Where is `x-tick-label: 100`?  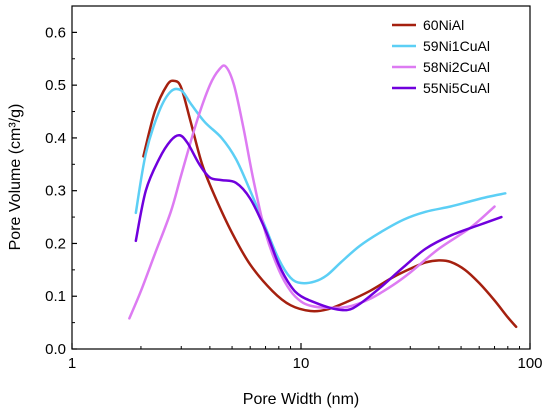
x-tick-label: 100 is located at coordinates (529, 363).